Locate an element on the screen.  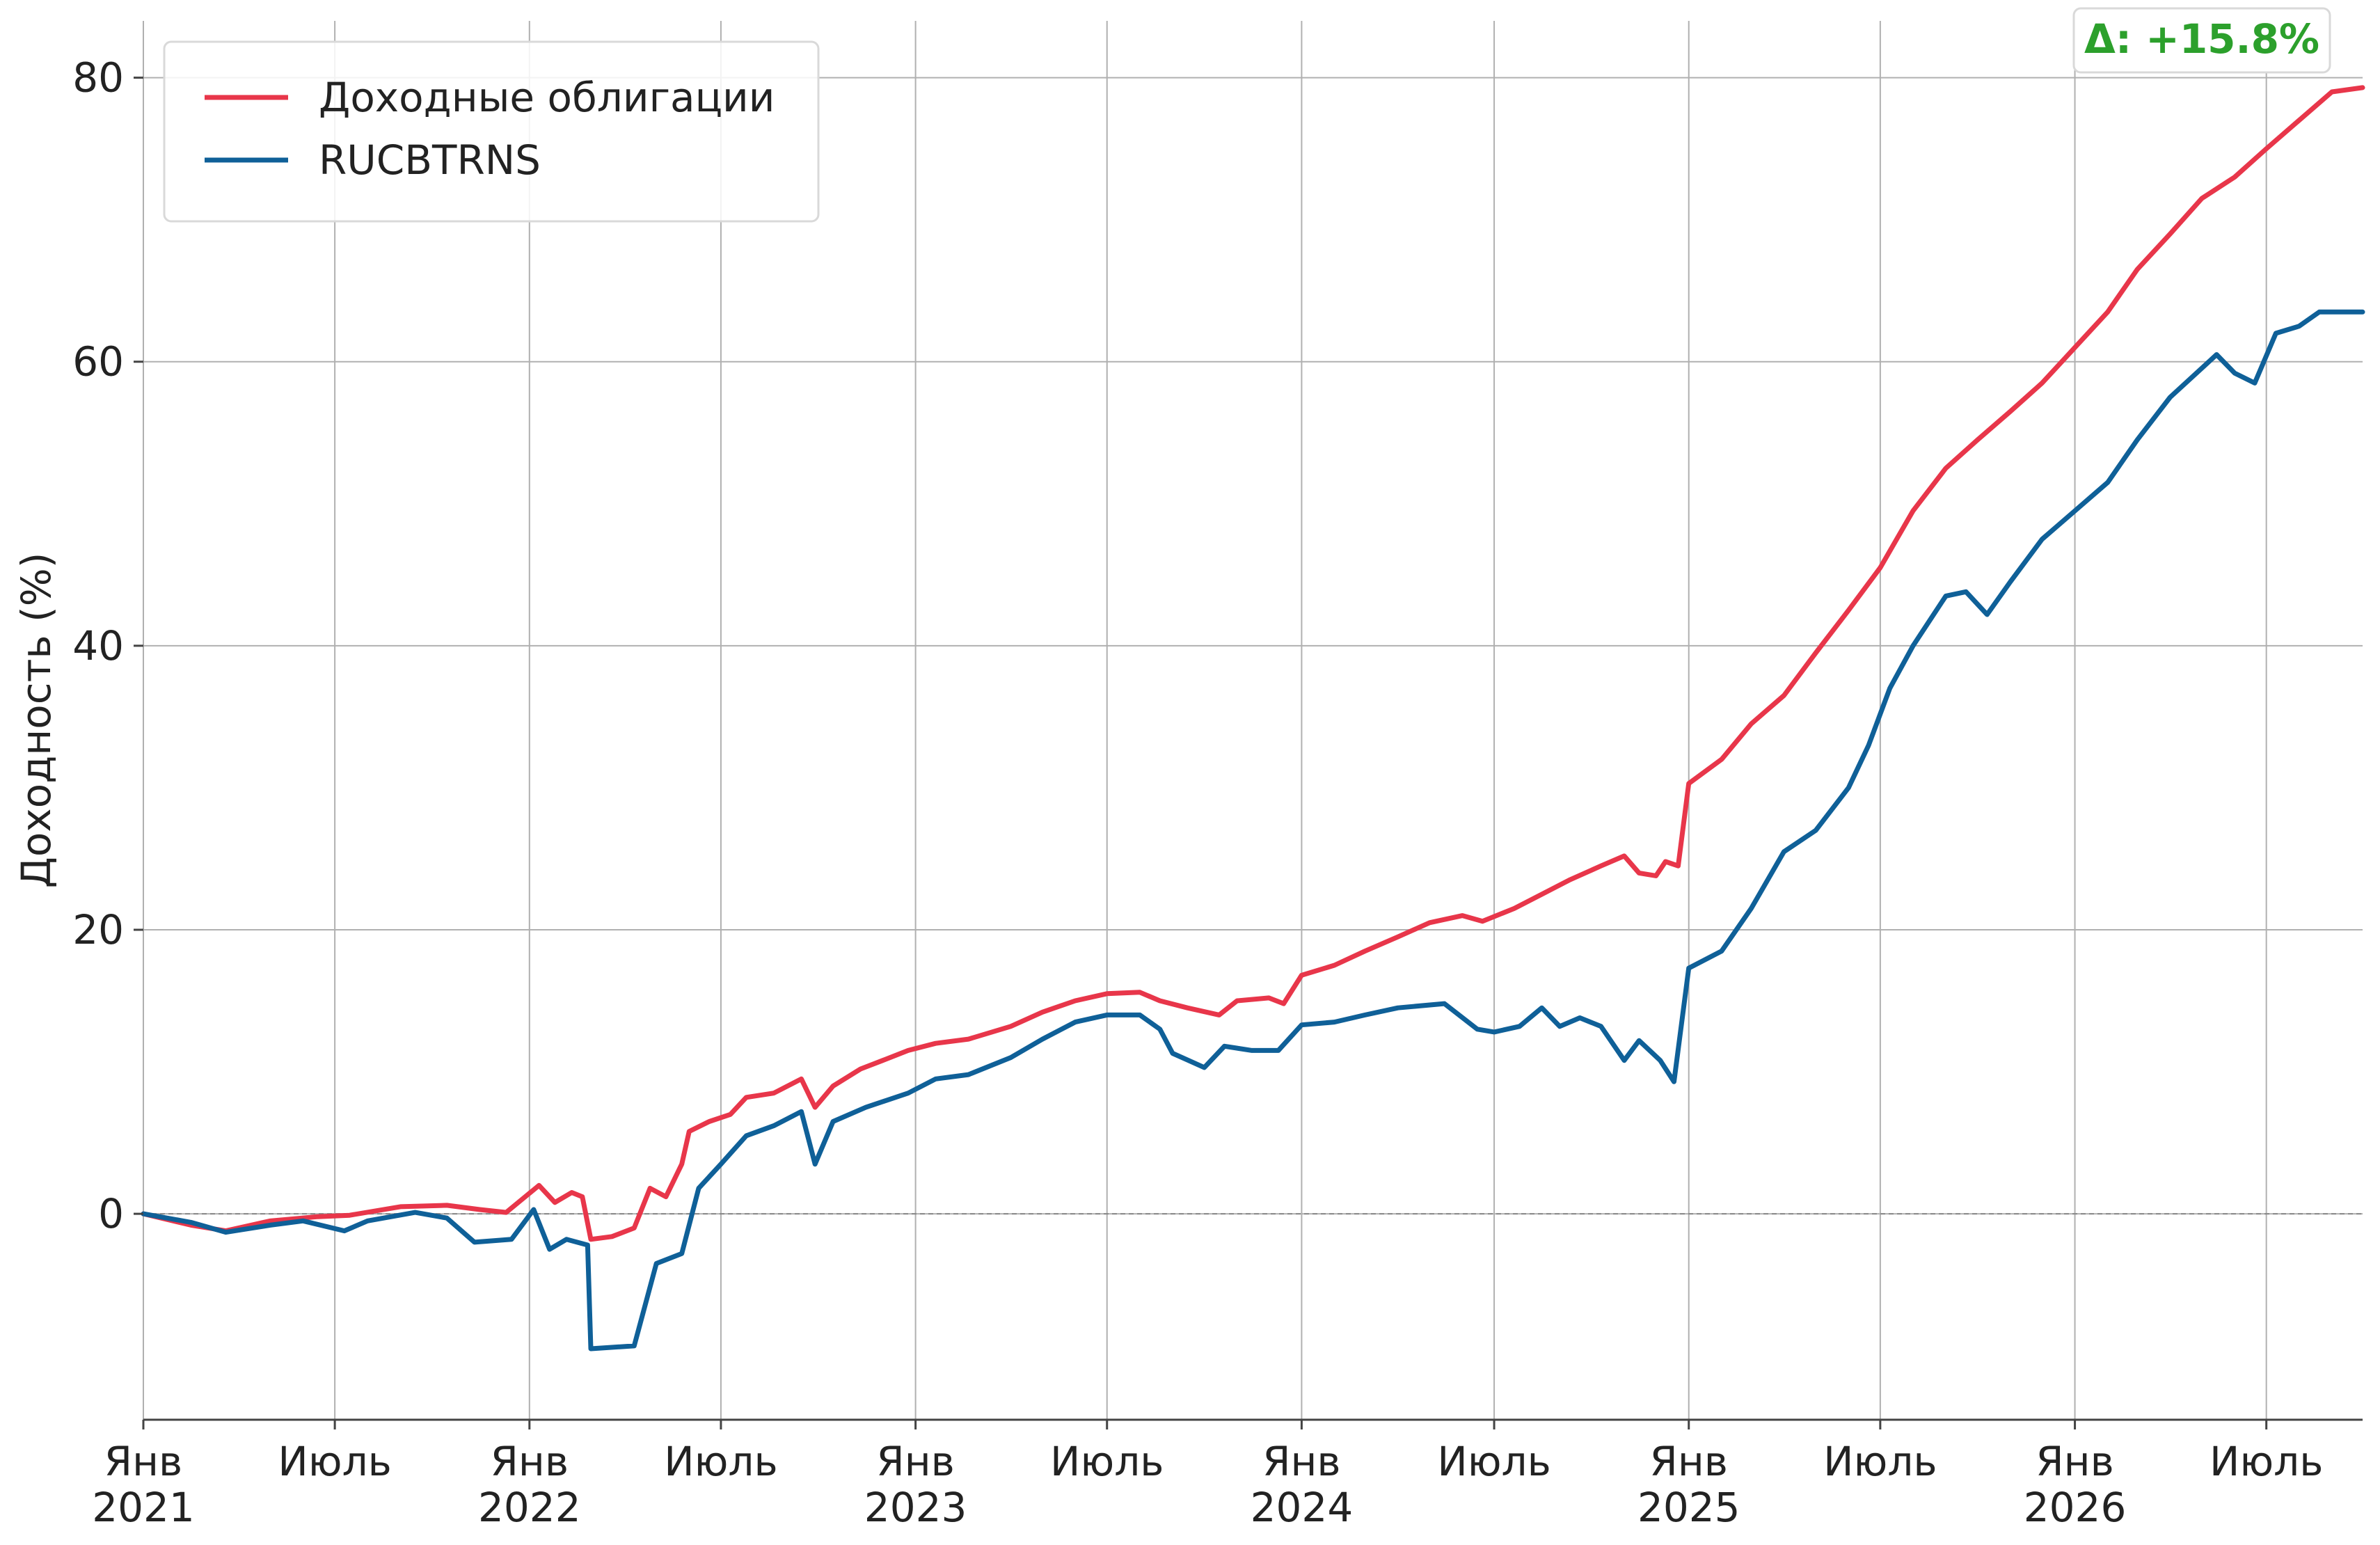
legend-label-rucbtrns: RUCBTRNS is located at coordinates (430, 160).